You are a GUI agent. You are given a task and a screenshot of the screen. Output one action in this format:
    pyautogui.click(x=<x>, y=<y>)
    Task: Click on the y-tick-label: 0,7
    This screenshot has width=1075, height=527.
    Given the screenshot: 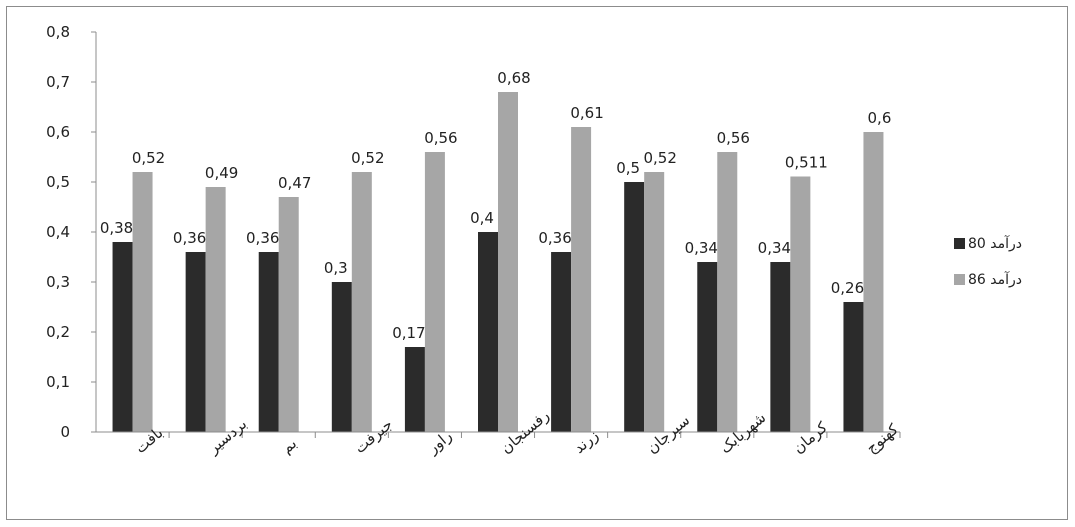 What is the action you would take?
    pyautogui.click(x=58, y=82)
    